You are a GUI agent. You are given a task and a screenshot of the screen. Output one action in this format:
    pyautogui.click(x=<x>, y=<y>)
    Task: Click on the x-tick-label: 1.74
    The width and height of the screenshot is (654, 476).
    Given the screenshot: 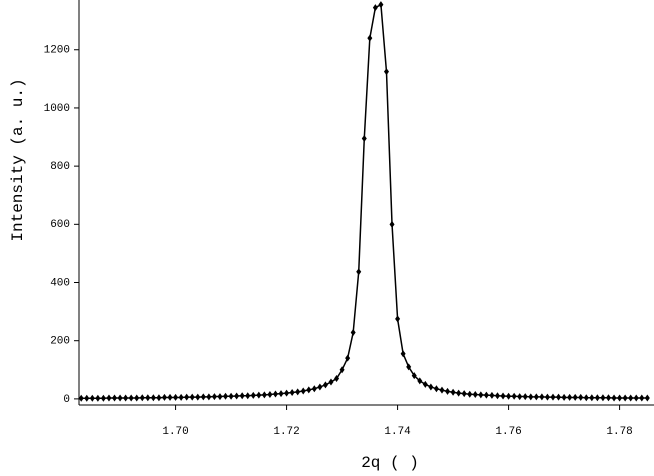 What is the action you would take?
    pyautogui.click(x=397, y=432)
    